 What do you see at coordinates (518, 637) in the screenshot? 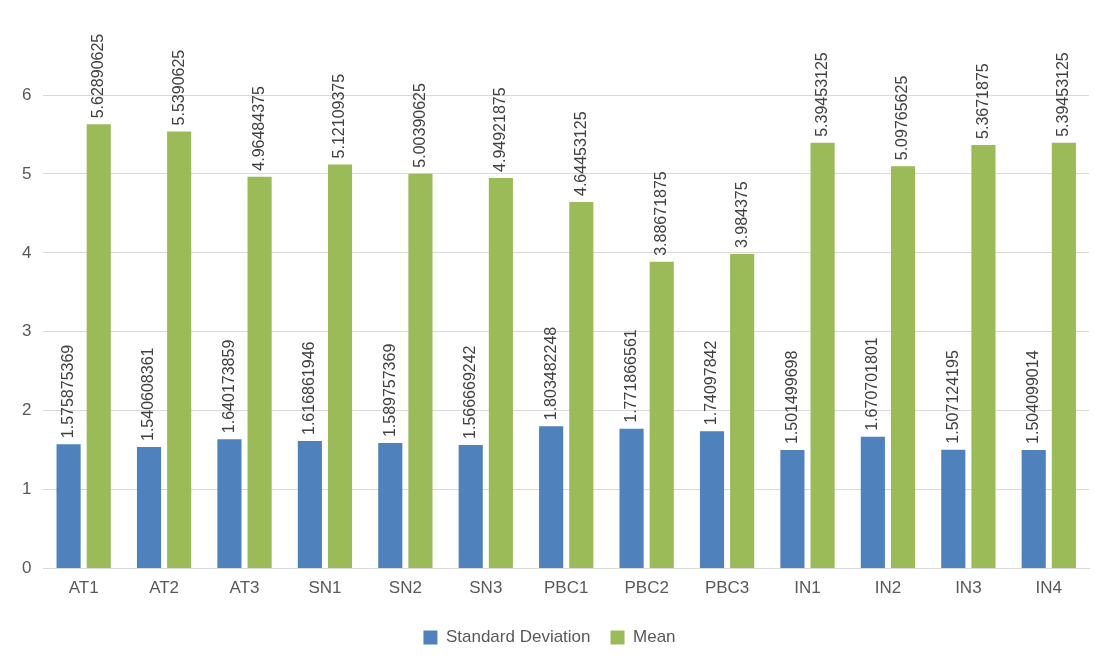
I see `legend-label: Standard Deviation` at bounding box center [518, 637].